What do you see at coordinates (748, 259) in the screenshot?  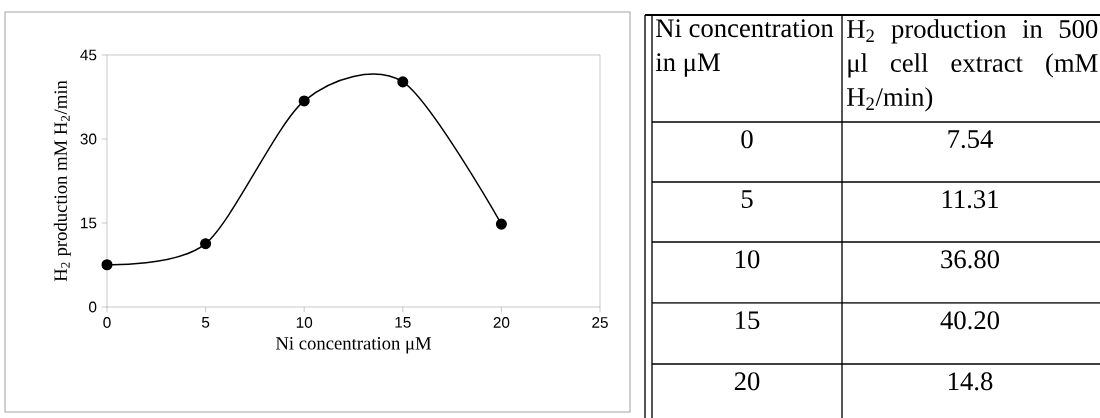 I see `text: 10` at bounding box center [748, 259].